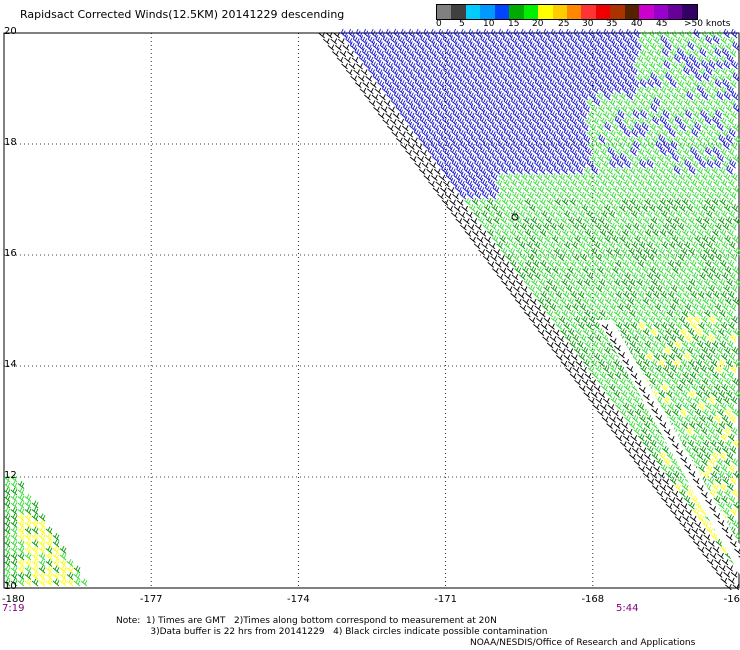 Image resolution: width=740 pixels, height=650 pixels. What do you see at coordinates (592, 599) in the screenshot?
I see `lon-tick-label: -168` at bounding box center [592, 599].